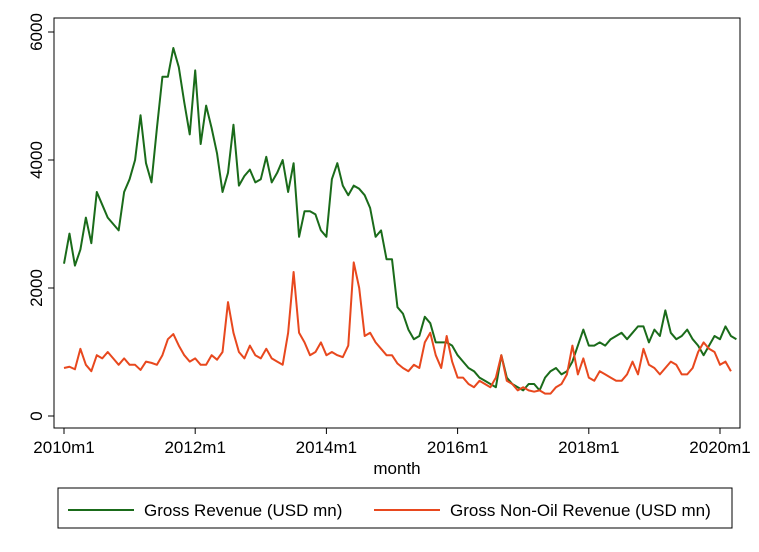 This screenshot has width=759, height=552. What do you see at coordinates (588, 447) in the screenshot?
I see `x-tick-label: 2018m1` at bounding box center [588, 447].